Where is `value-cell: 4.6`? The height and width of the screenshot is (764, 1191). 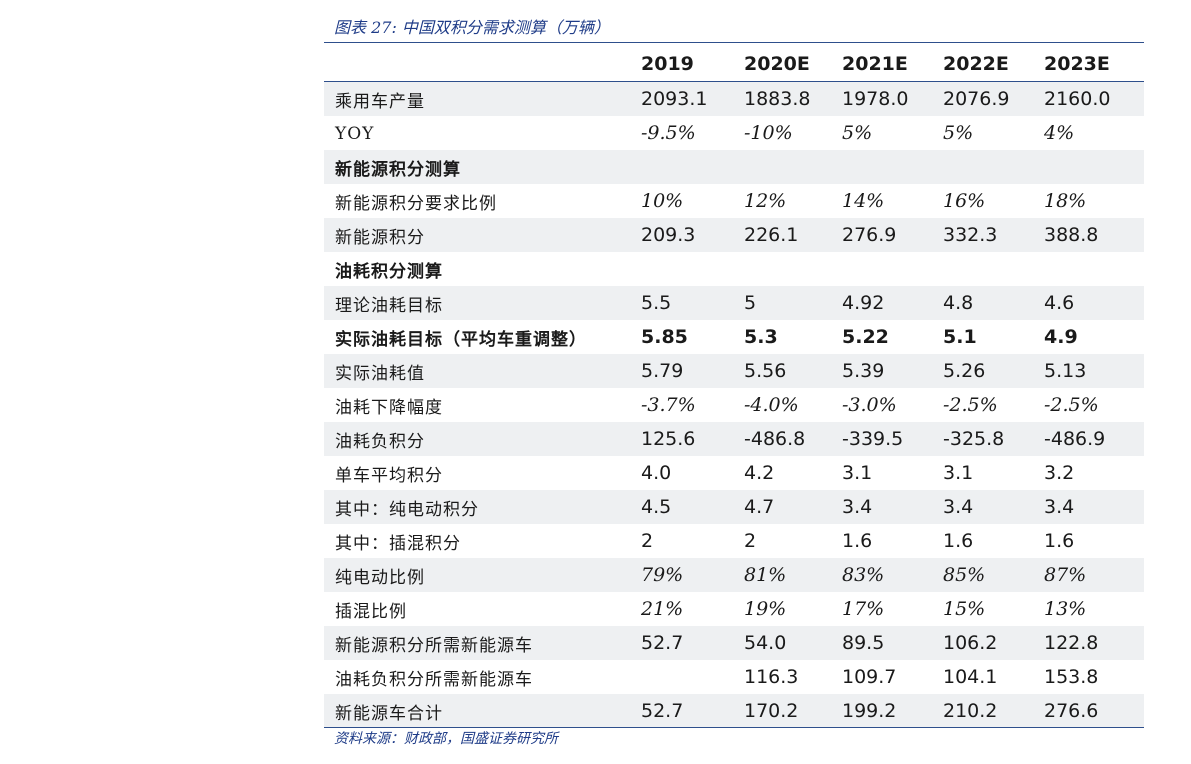 value-cell: 4.6 is located at coordinates (1093, 303).